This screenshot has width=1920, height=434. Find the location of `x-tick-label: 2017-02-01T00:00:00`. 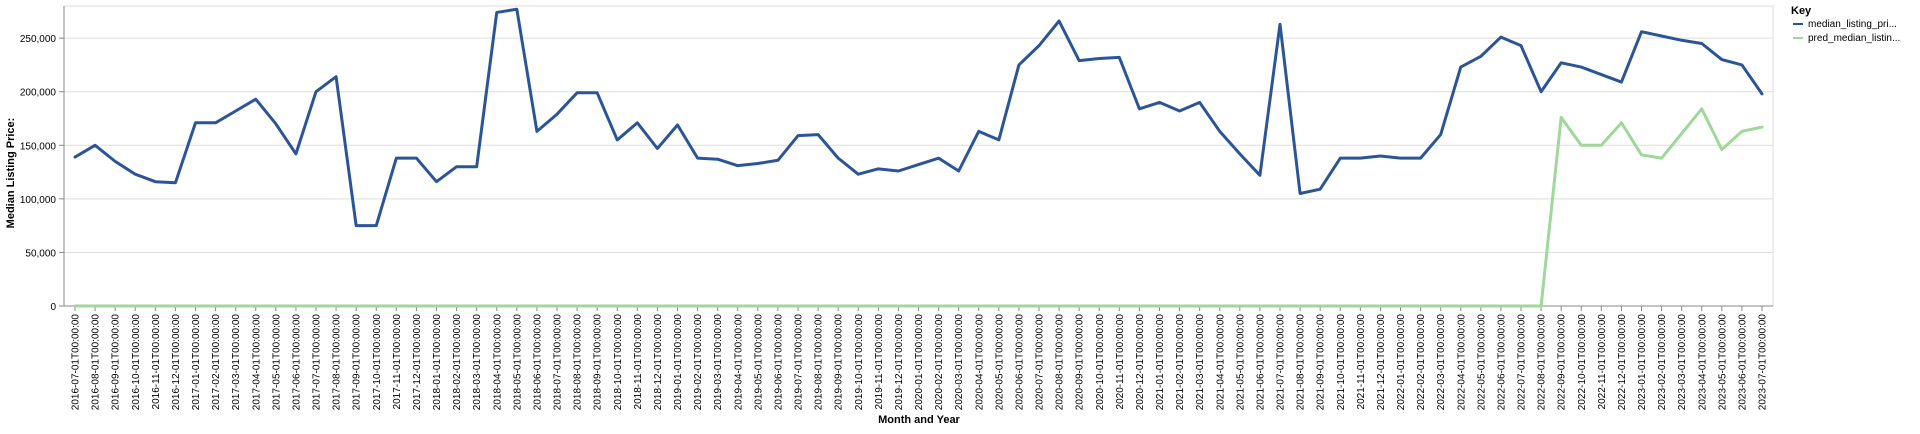

x-tick-label: 2017-02-01T00:00:00 is located at coordinates (216, 362).